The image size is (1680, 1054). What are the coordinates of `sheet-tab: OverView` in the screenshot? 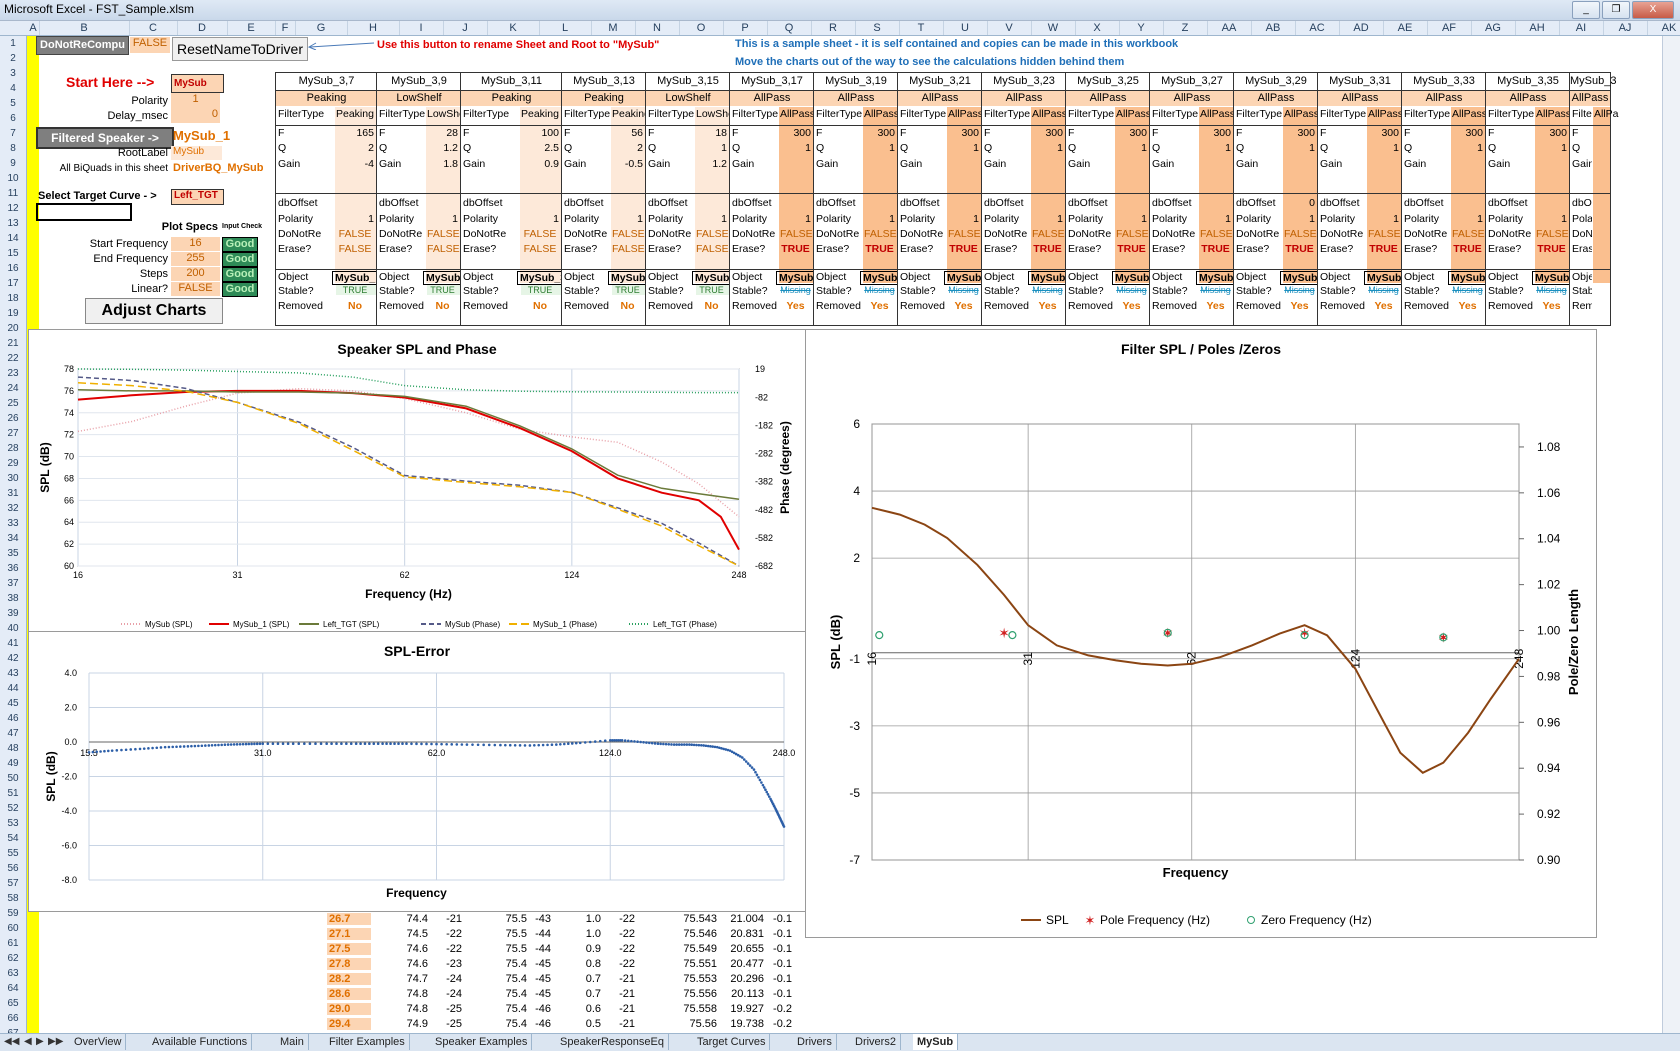 It's located at (98, 1042).